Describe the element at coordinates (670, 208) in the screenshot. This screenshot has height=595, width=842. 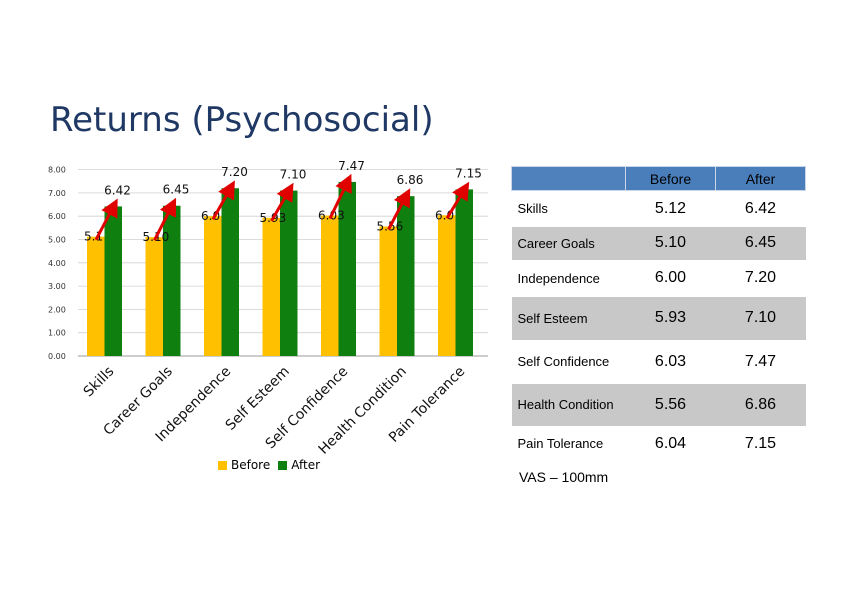
I see `table-cell-before: 5.12` at that location.